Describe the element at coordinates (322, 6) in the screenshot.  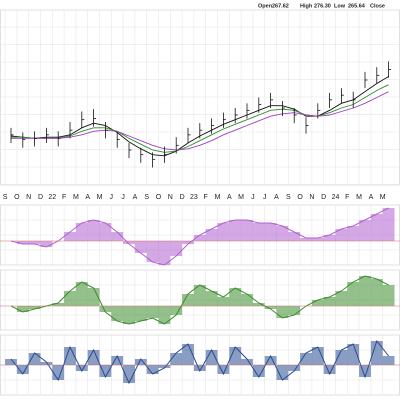
I see `header-value: 276.30` at that location.